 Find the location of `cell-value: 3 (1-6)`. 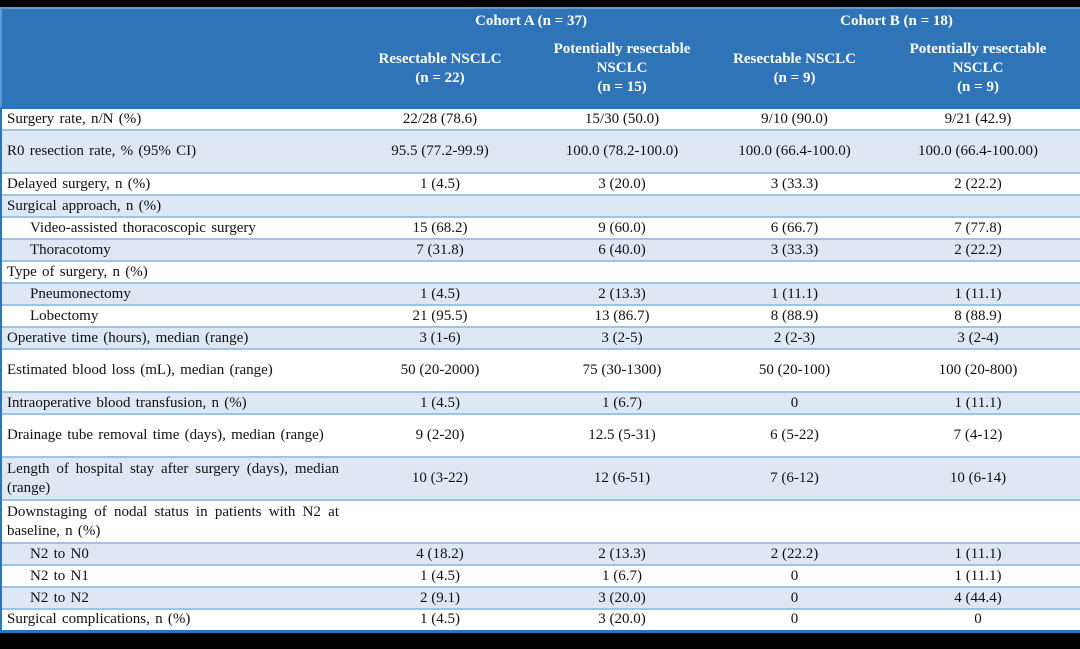

cell-value: 3 (1-6) is located at coordinates (440, 338).